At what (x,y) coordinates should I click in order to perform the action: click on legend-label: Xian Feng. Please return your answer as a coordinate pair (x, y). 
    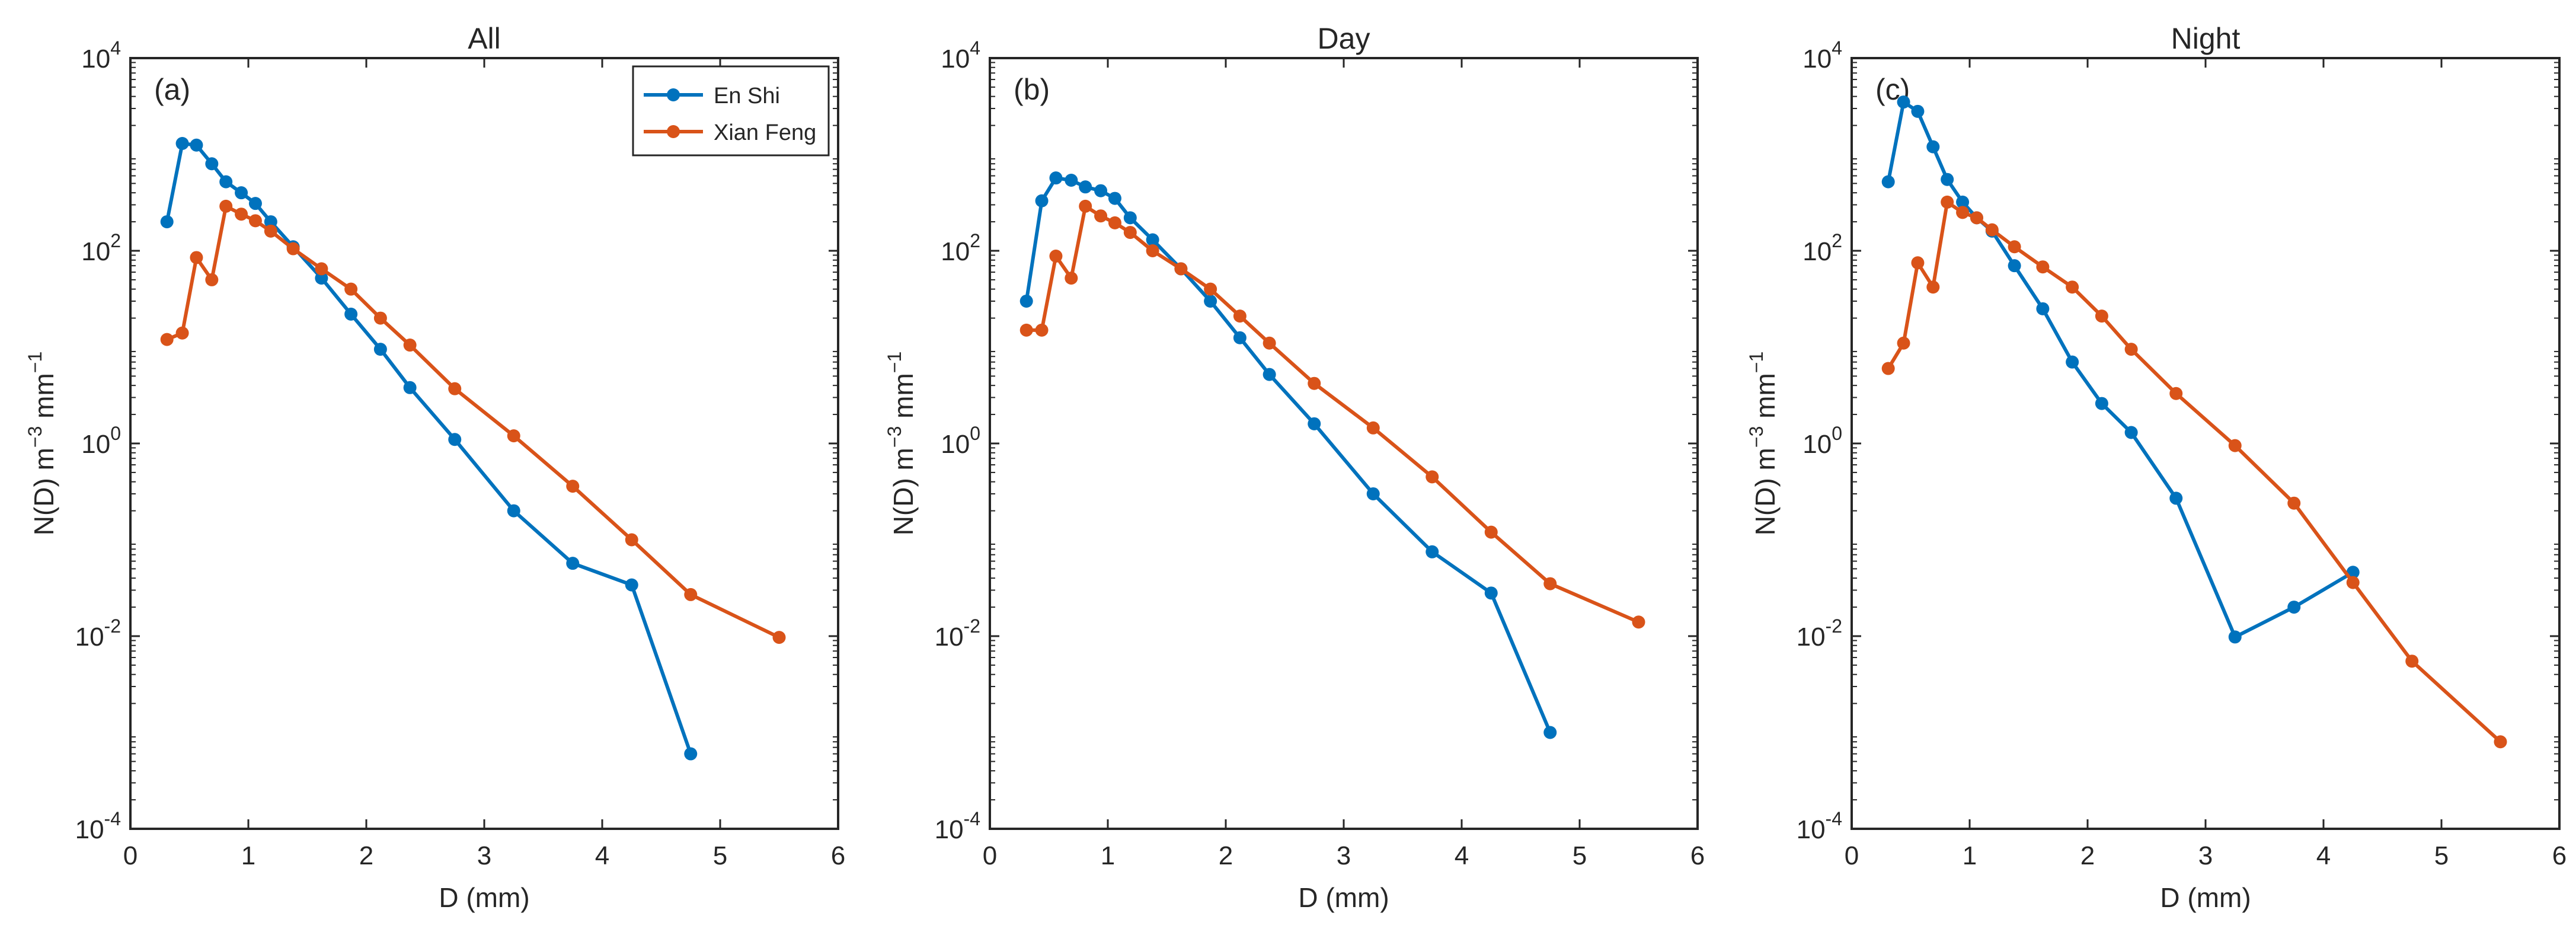
    Looking at the image, I should click on (765, 132).